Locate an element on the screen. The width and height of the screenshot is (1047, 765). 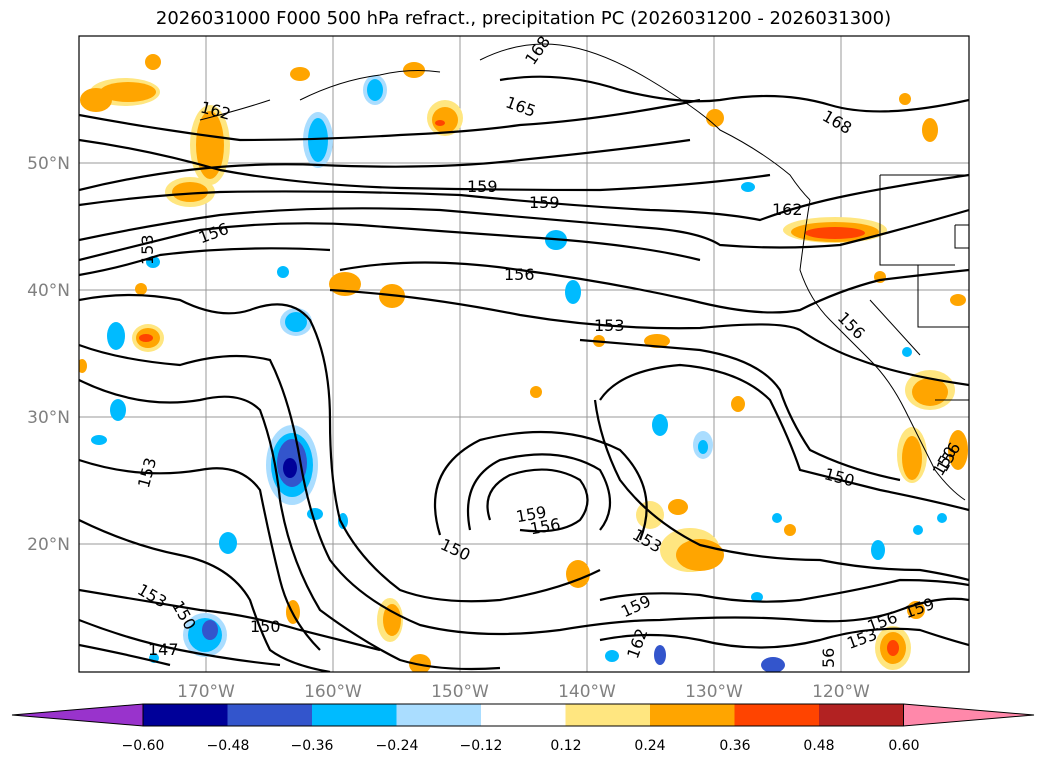
contour-label: 56 is located at coordinates (828, 658).